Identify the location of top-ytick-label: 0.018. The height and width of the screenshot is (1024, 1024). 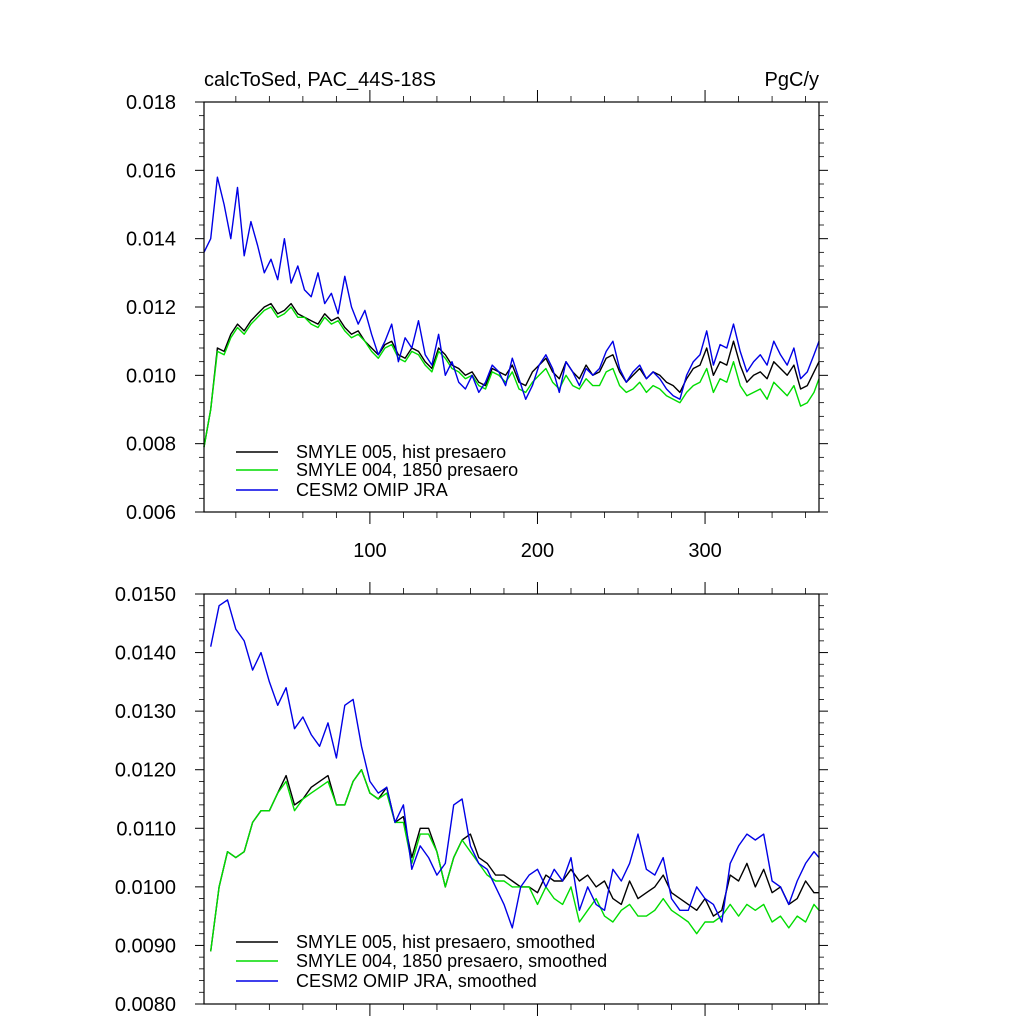
(151, 103).